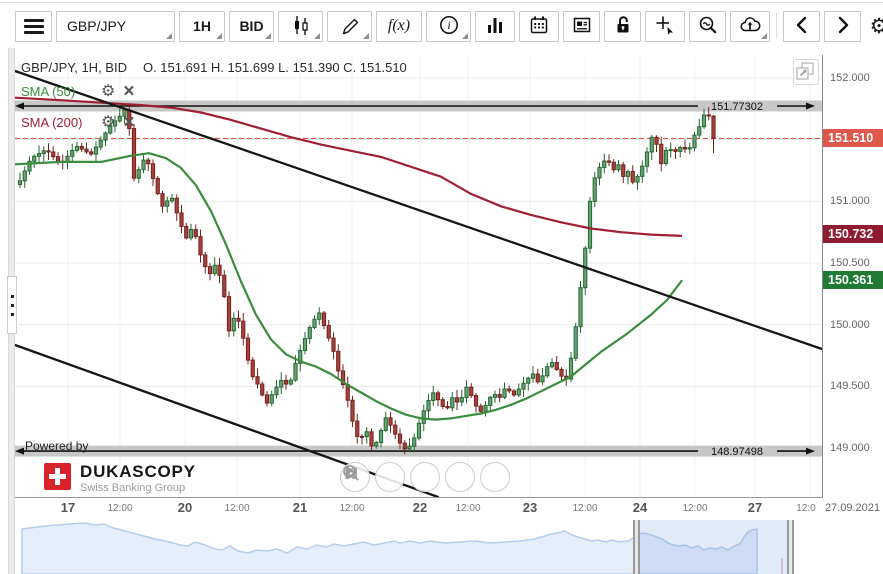 The height and width of the screenshot is (574, 883). What do you see at coordinates (420, 507) in the screenshot?
I see `time-tick-label: 22` at bounding box center [420, 507].